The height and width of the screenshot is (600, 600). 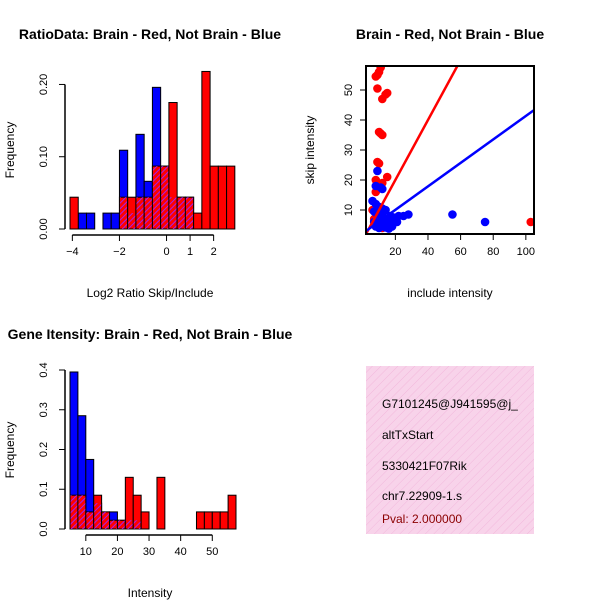 What do you see at coordinates (44, 84) in the screenshot?
I see `ratio-y-tick-label: 0.20` at bounding box center [44, 84].